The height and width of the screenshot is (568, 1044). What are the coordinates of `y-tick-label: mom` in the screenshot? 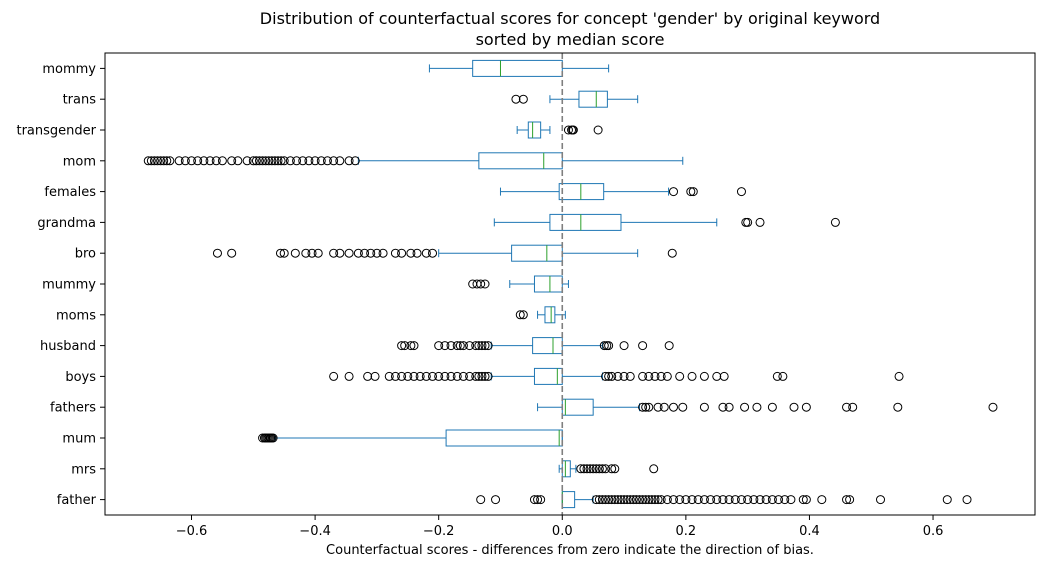 It's located at (79, 161).